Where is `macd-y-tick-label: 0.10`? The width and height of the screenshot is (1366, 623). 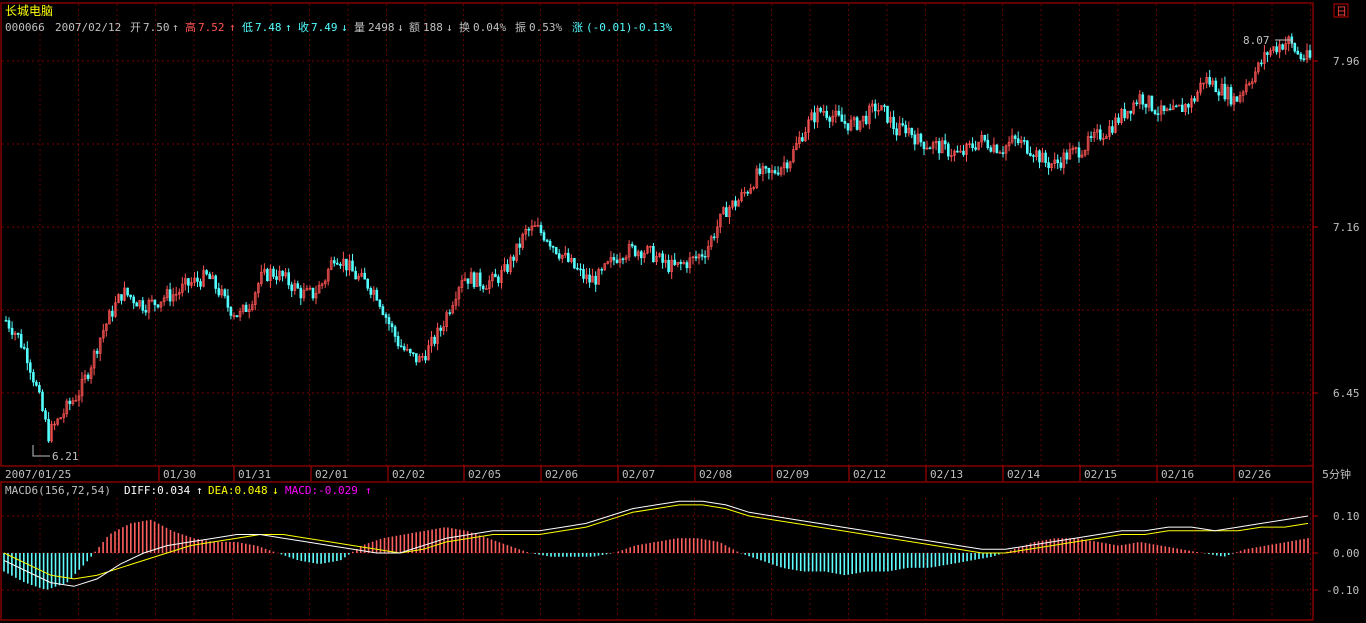
macd-y-tick-label: 0.10 is located at coordinates (1346, 516).